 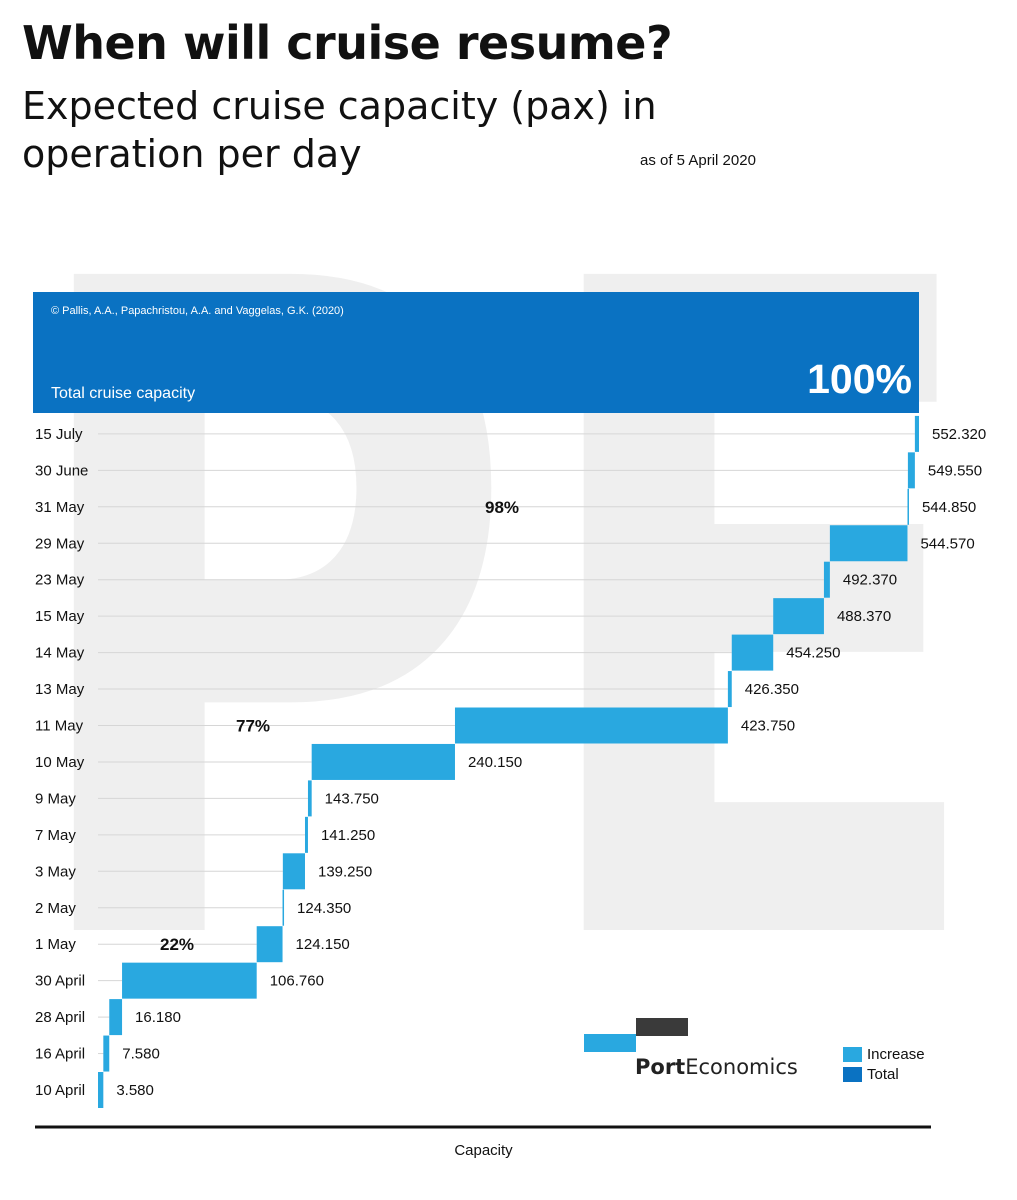 I want to click on value-label: 124.150, so click(x=323, y=944).